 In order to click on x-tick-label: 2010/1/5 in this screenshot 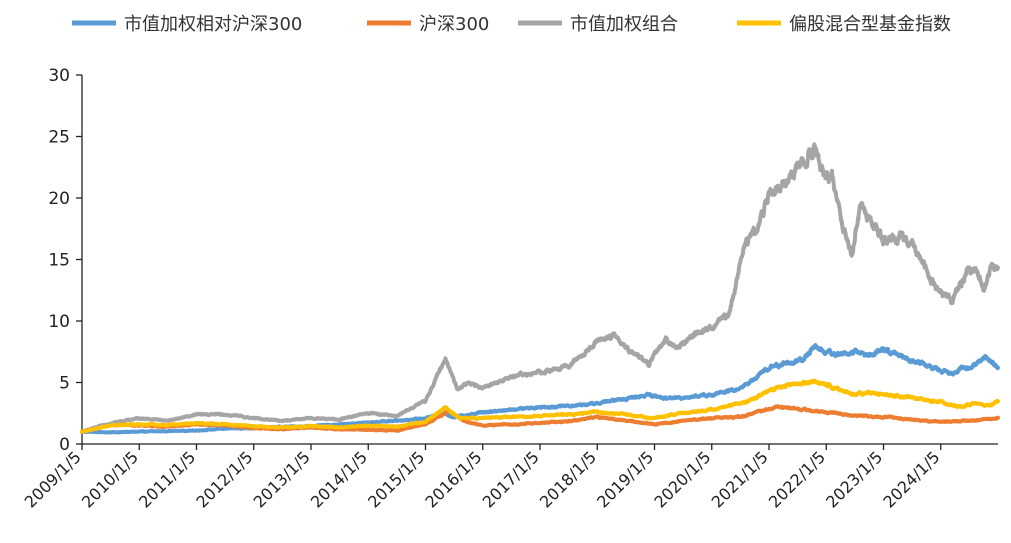, I will do `click(110, 479)`.